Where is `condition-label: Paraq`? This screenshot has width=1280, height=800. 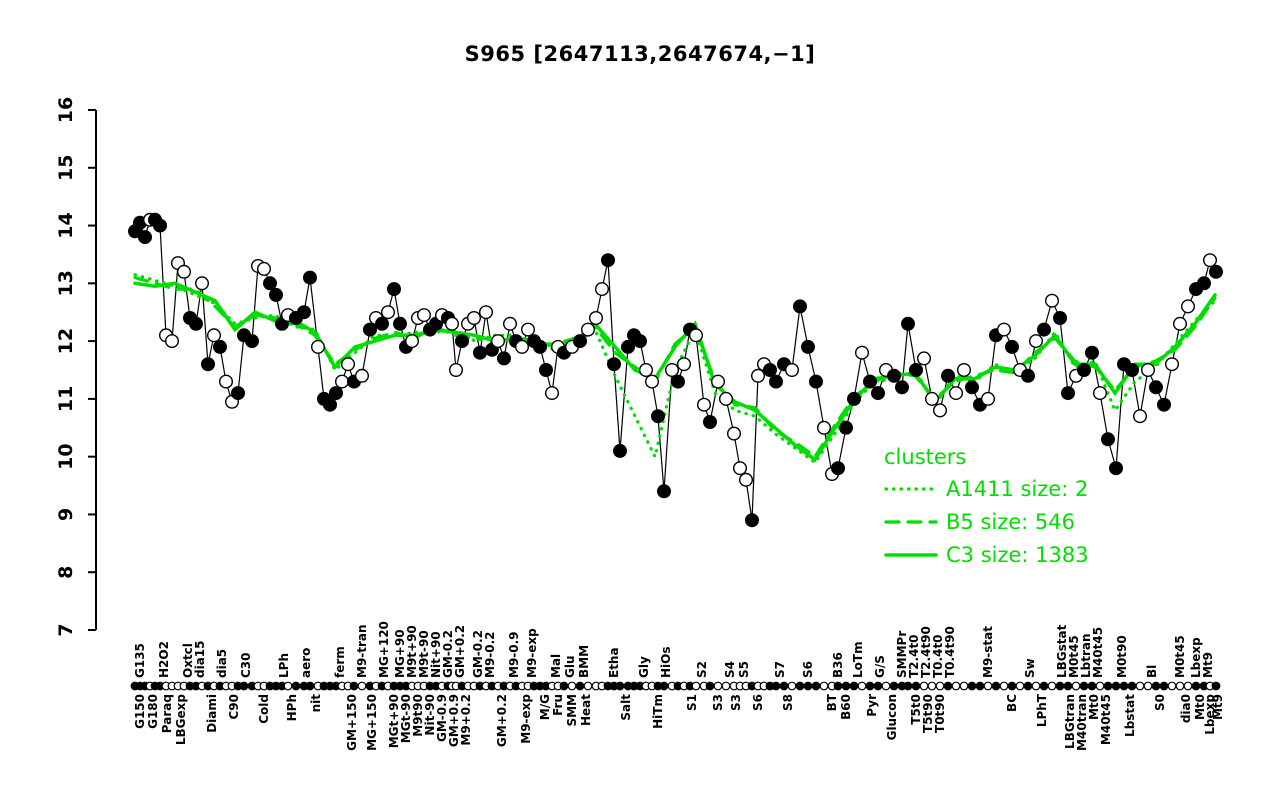
condition-label: Paraq is located at coordinates (167, 713).